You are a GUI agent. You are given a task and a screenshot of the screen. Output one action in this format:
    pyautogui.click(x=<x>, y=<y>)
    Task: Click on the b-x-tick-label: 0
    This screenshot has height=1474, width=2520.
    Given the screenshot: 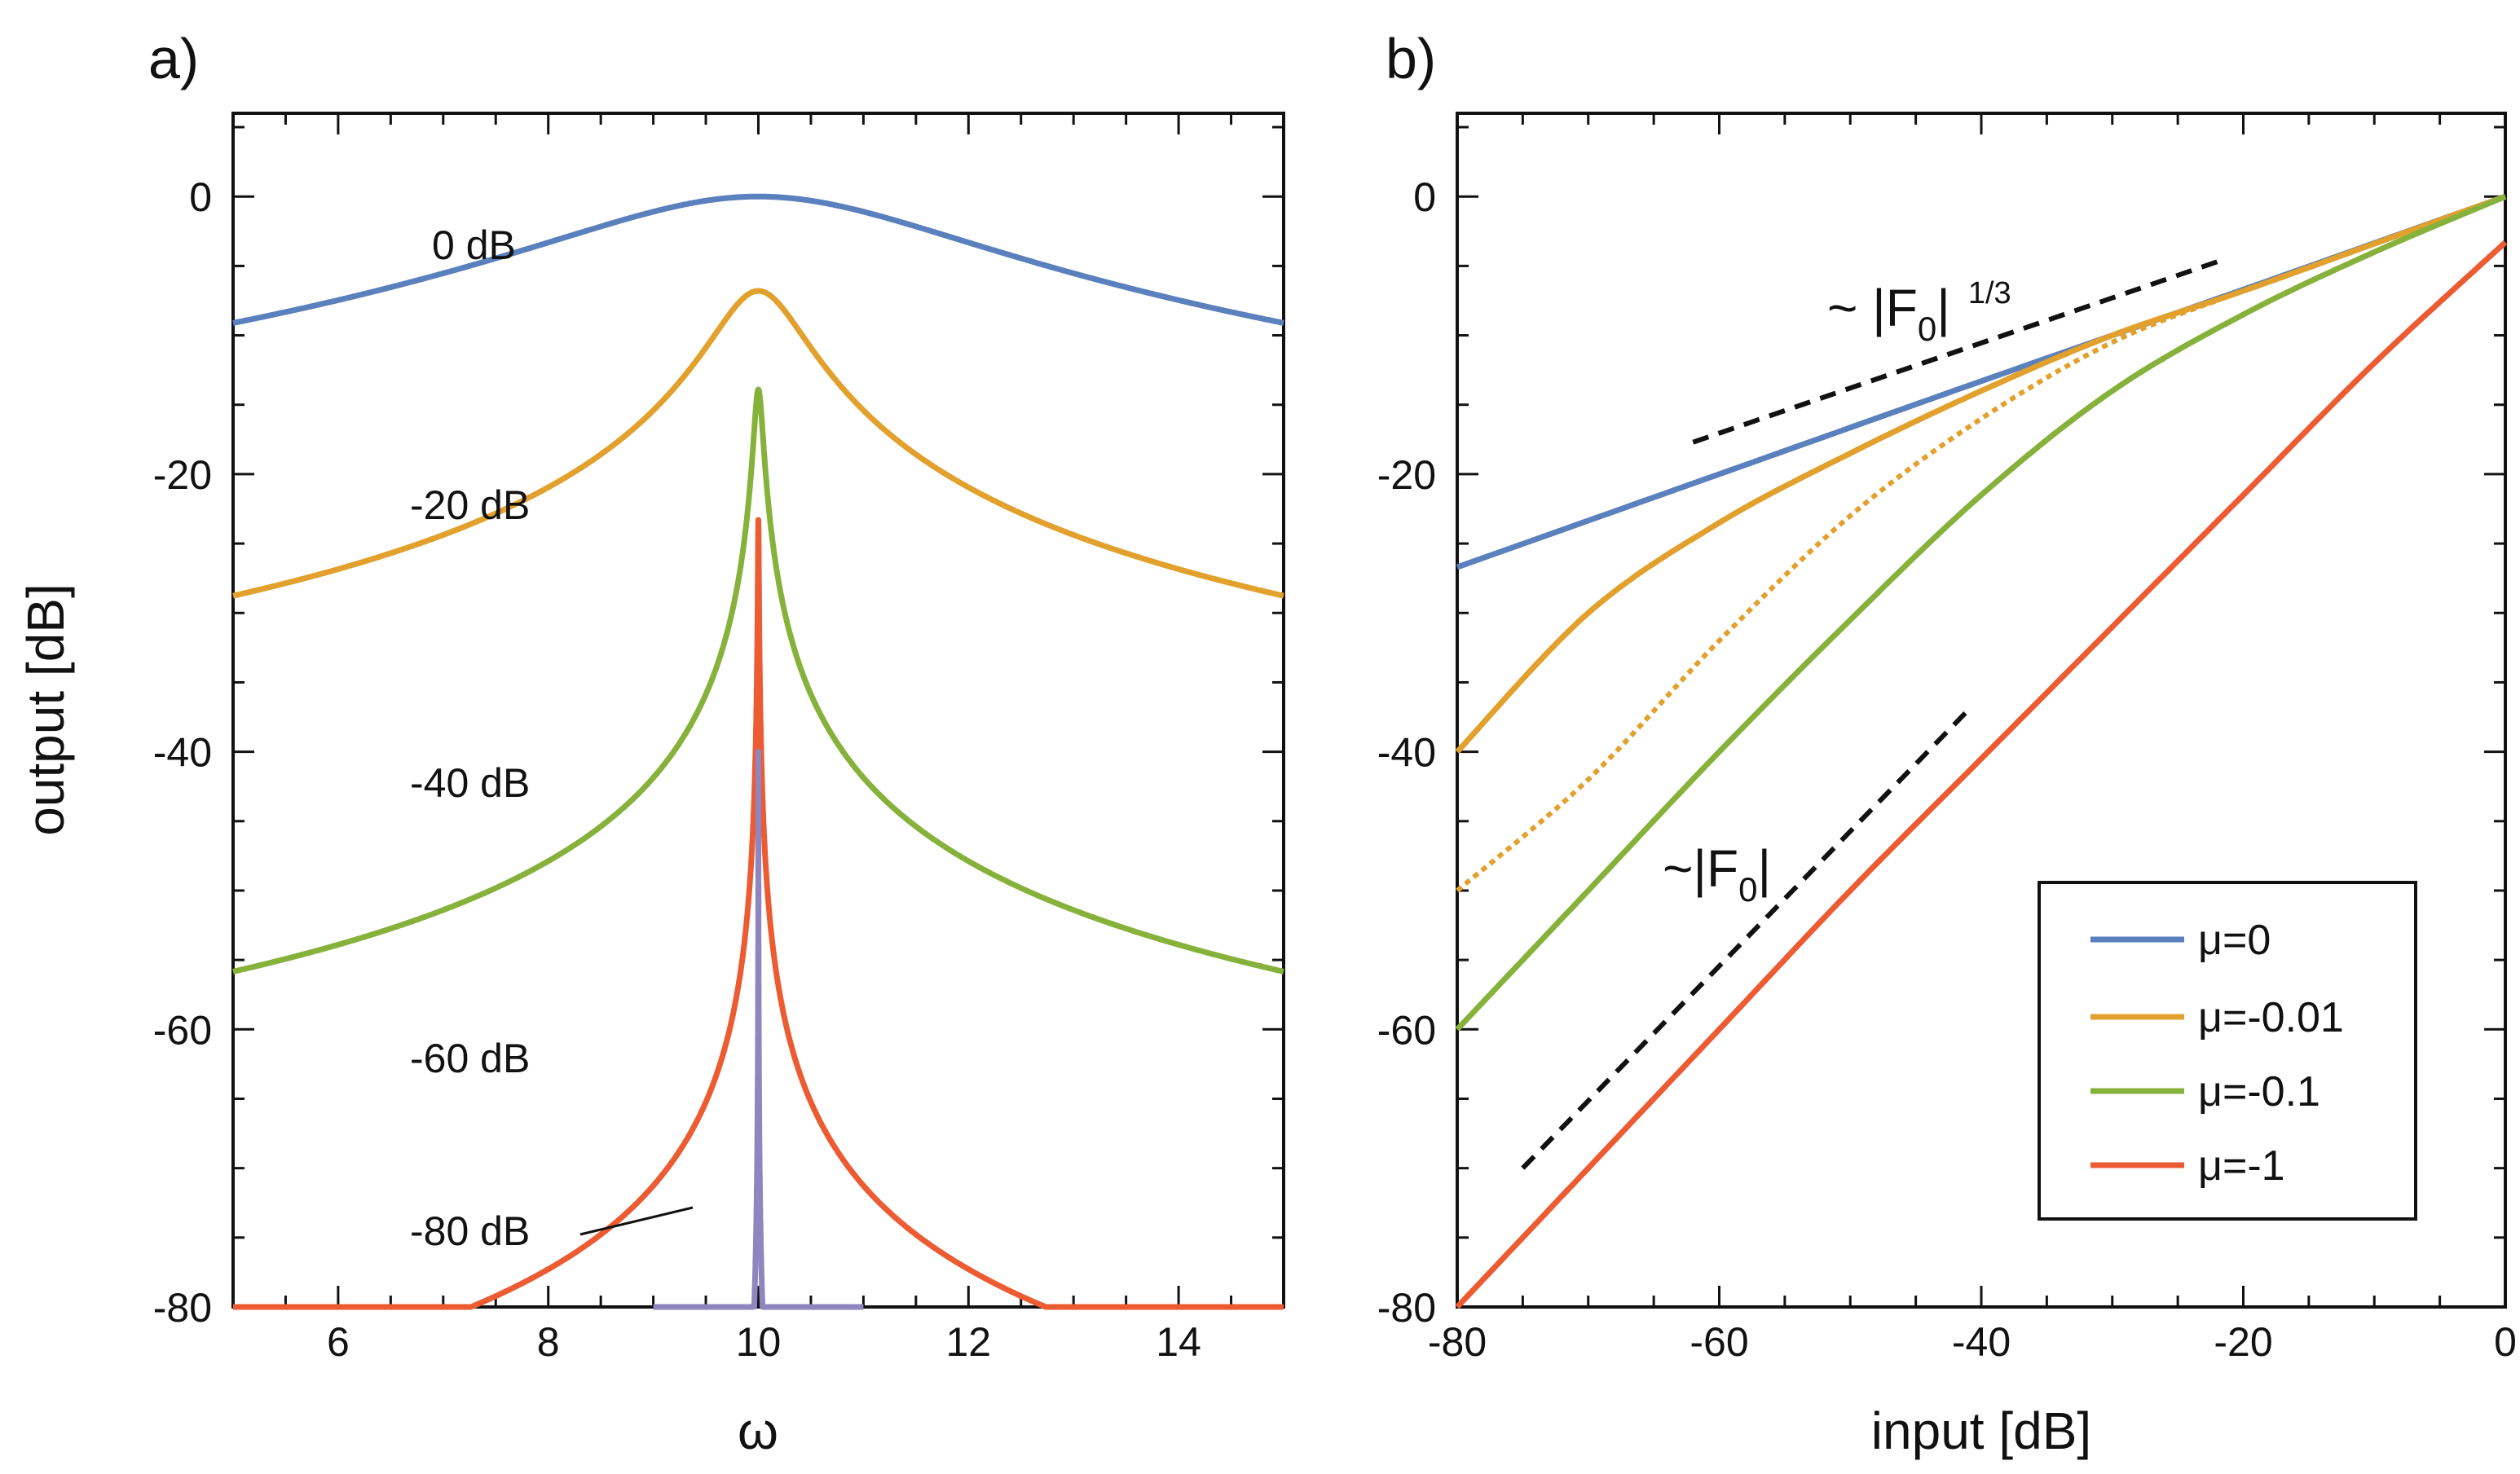 What is the action you would take?
    pyautogui.click(x=2505, y=1342)
    